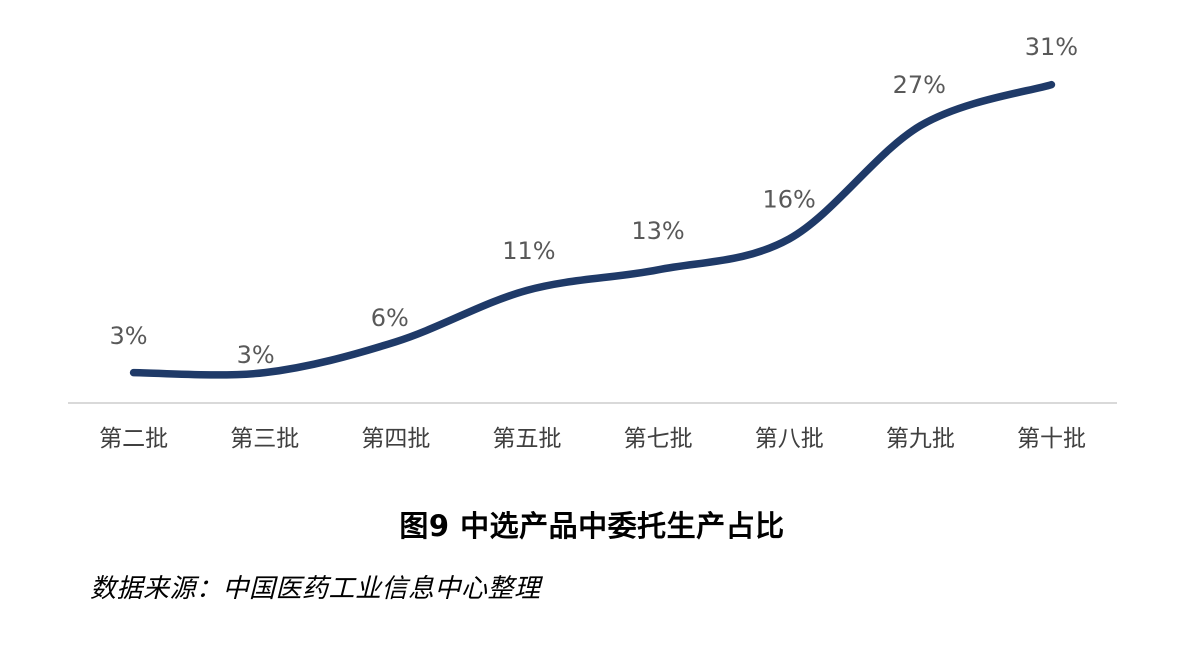 The image size is (1184, 650). Describe the element at coordinates (1051, 439) in the screenshot. I see `x-axis-label: 第十批` at that location.